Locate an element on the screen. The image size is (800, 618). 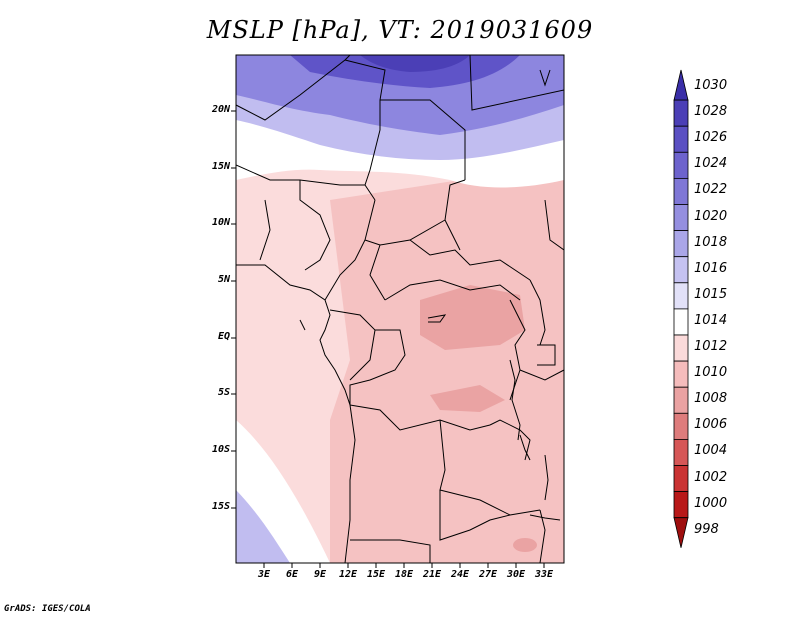
colorbar-label-1024: 1024 is located at coordinates (711, 164).